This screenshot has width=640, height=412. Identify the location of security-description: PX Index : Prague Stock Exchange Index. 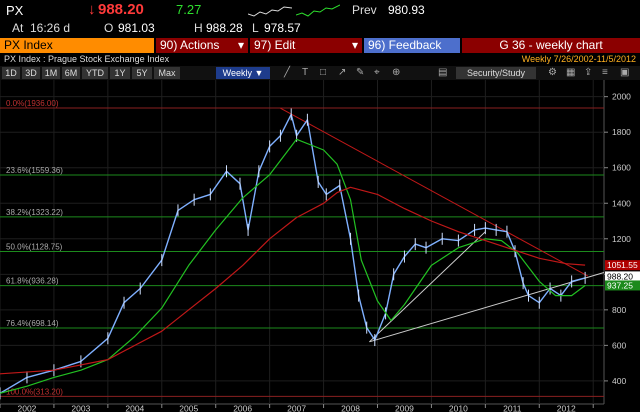
(87, 59).